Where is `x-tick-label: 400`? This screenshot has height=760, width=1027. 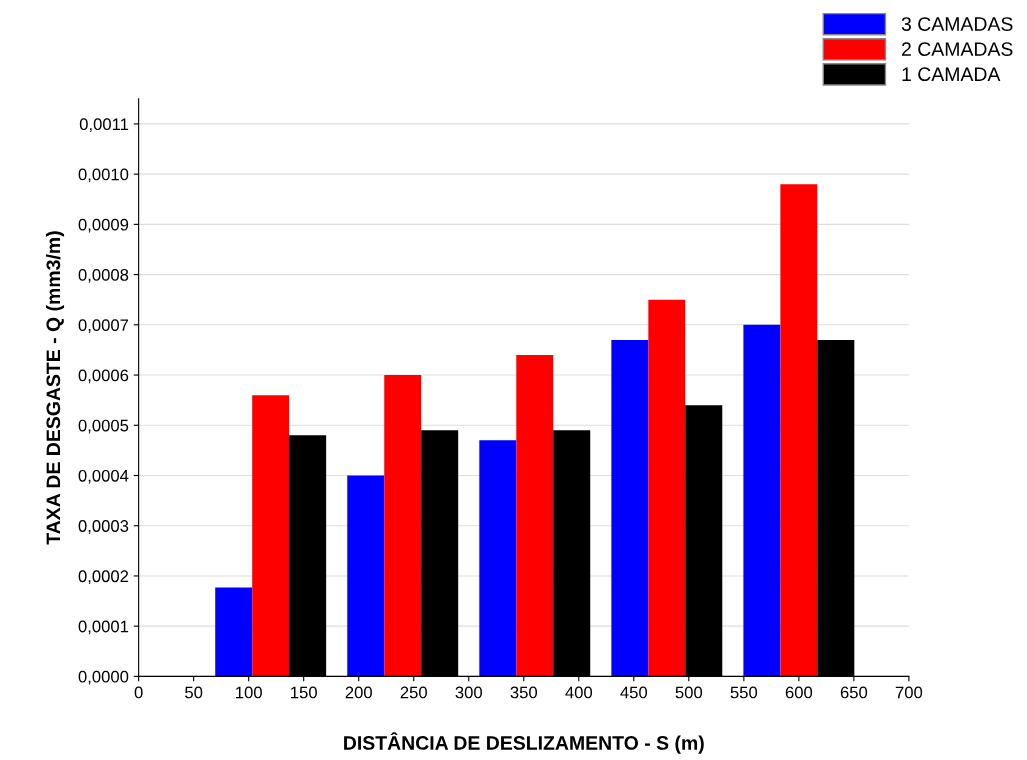 x-tick-label: 400 is located at coordinates (579, 692).